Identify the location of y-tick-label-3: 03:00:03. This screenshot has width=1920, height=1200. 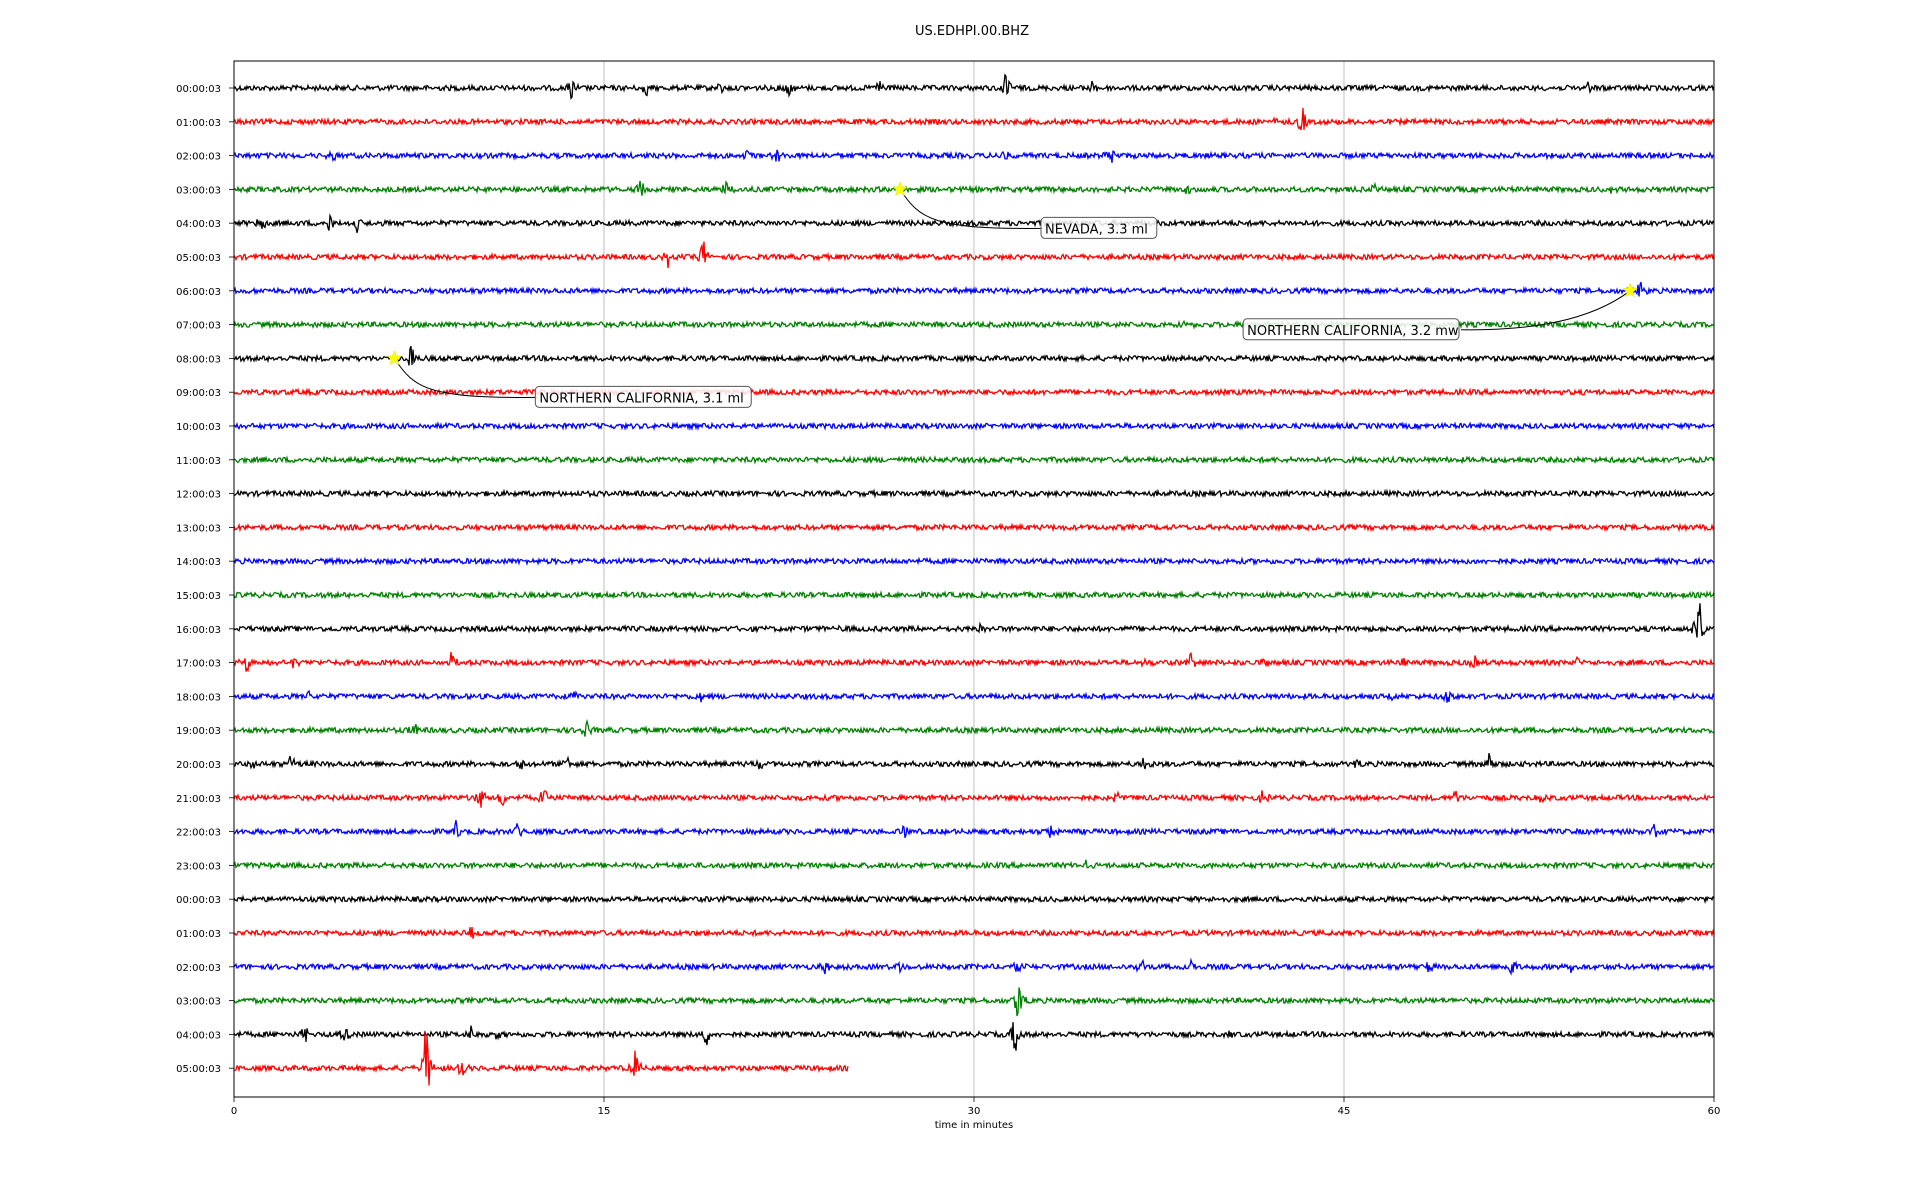
(198, 190).